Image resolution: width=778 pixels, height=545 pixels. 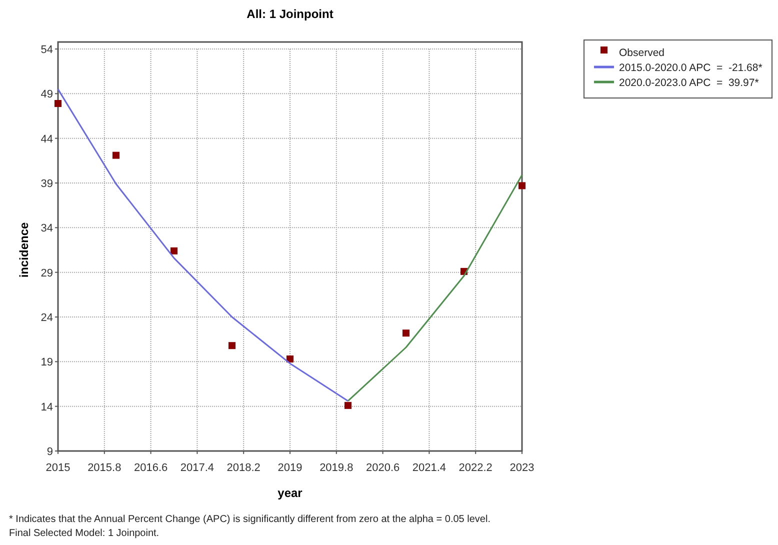 I want to click on x-axis-title: year, so click(x=290, y=493).